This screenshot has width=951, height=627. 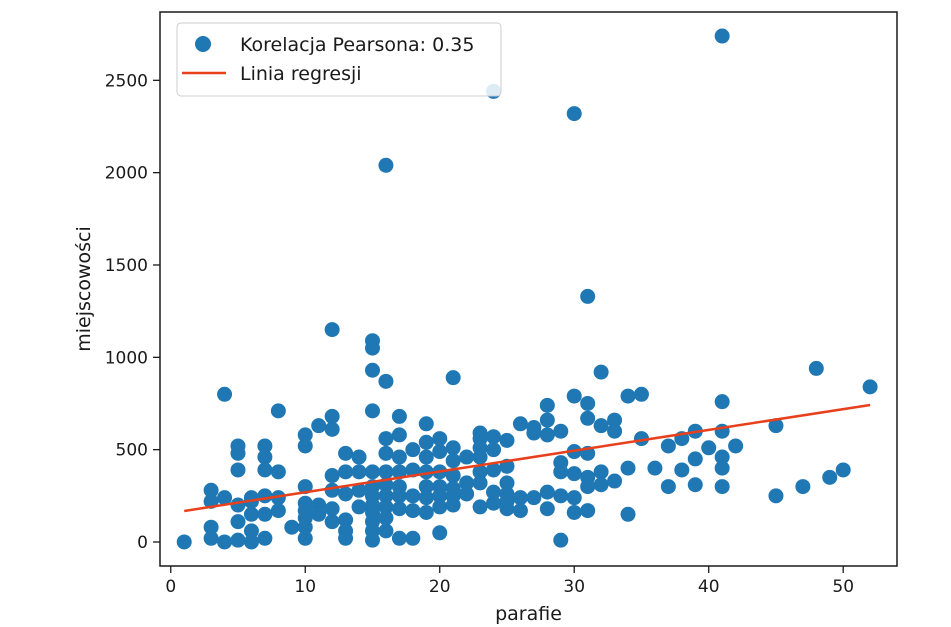 I want to click on y-axis-label: miejscowości, so click(x=84, y=289).